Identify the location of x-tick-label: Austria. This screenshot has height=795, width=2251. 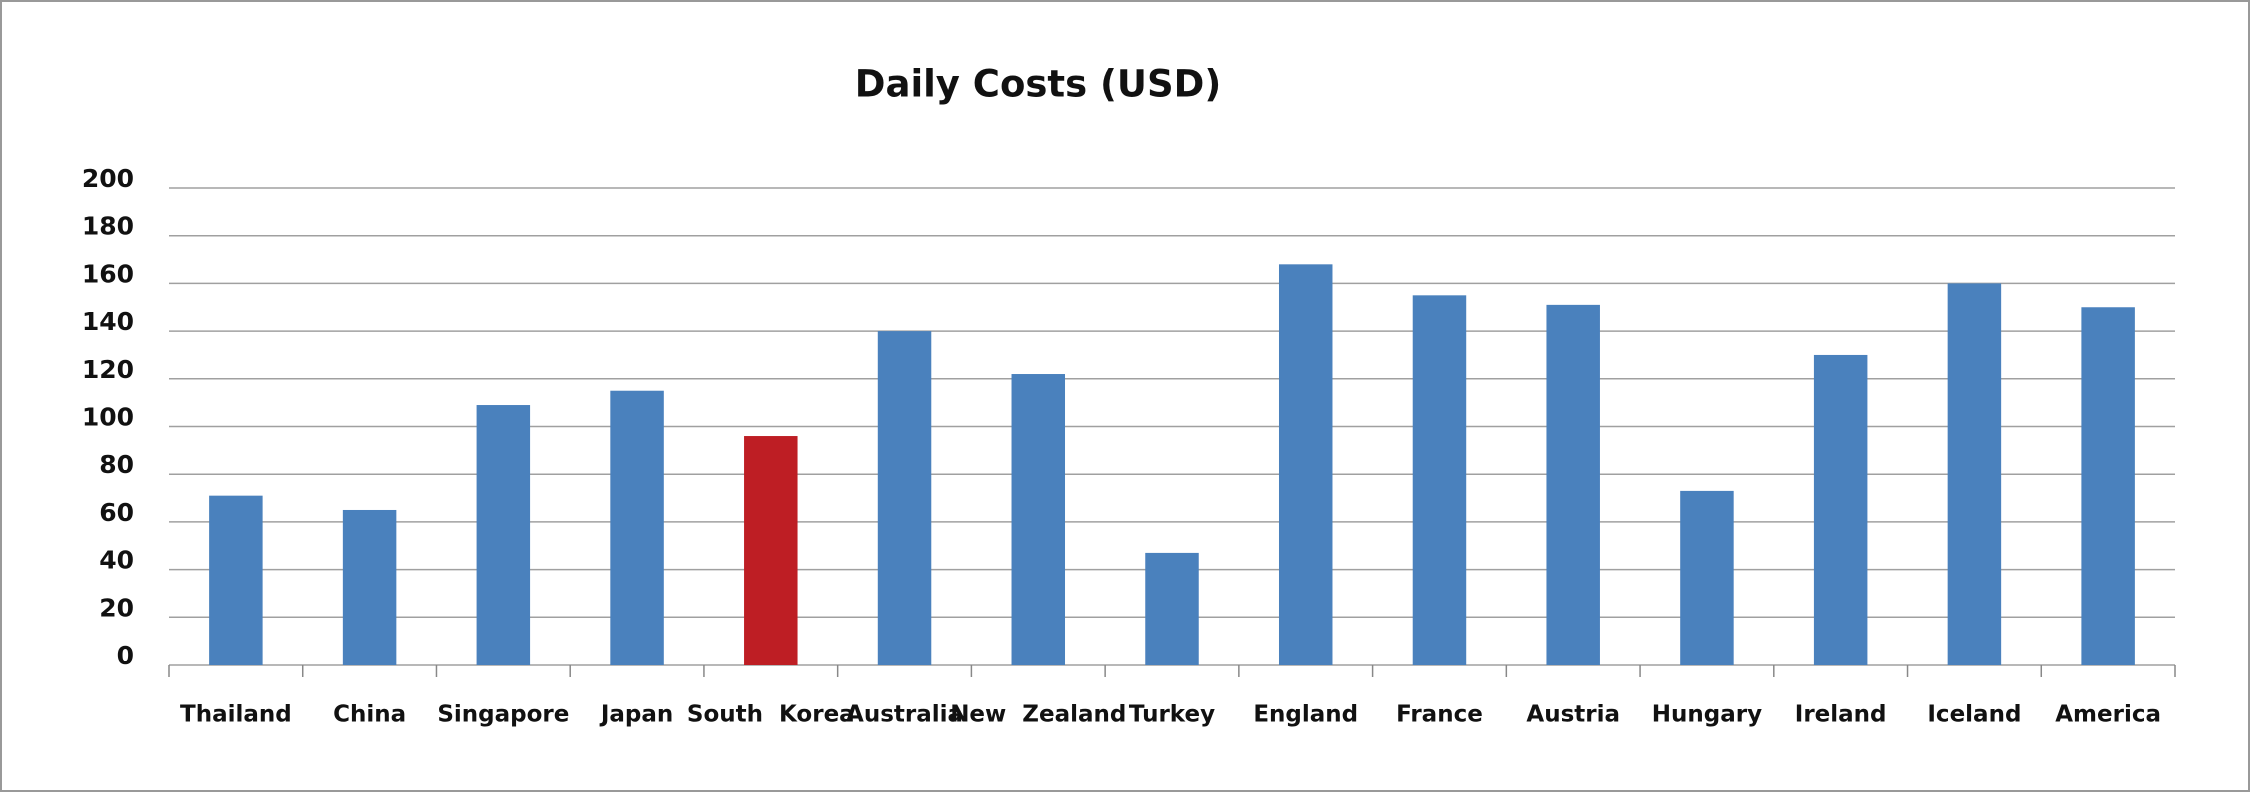
(1573, 715).